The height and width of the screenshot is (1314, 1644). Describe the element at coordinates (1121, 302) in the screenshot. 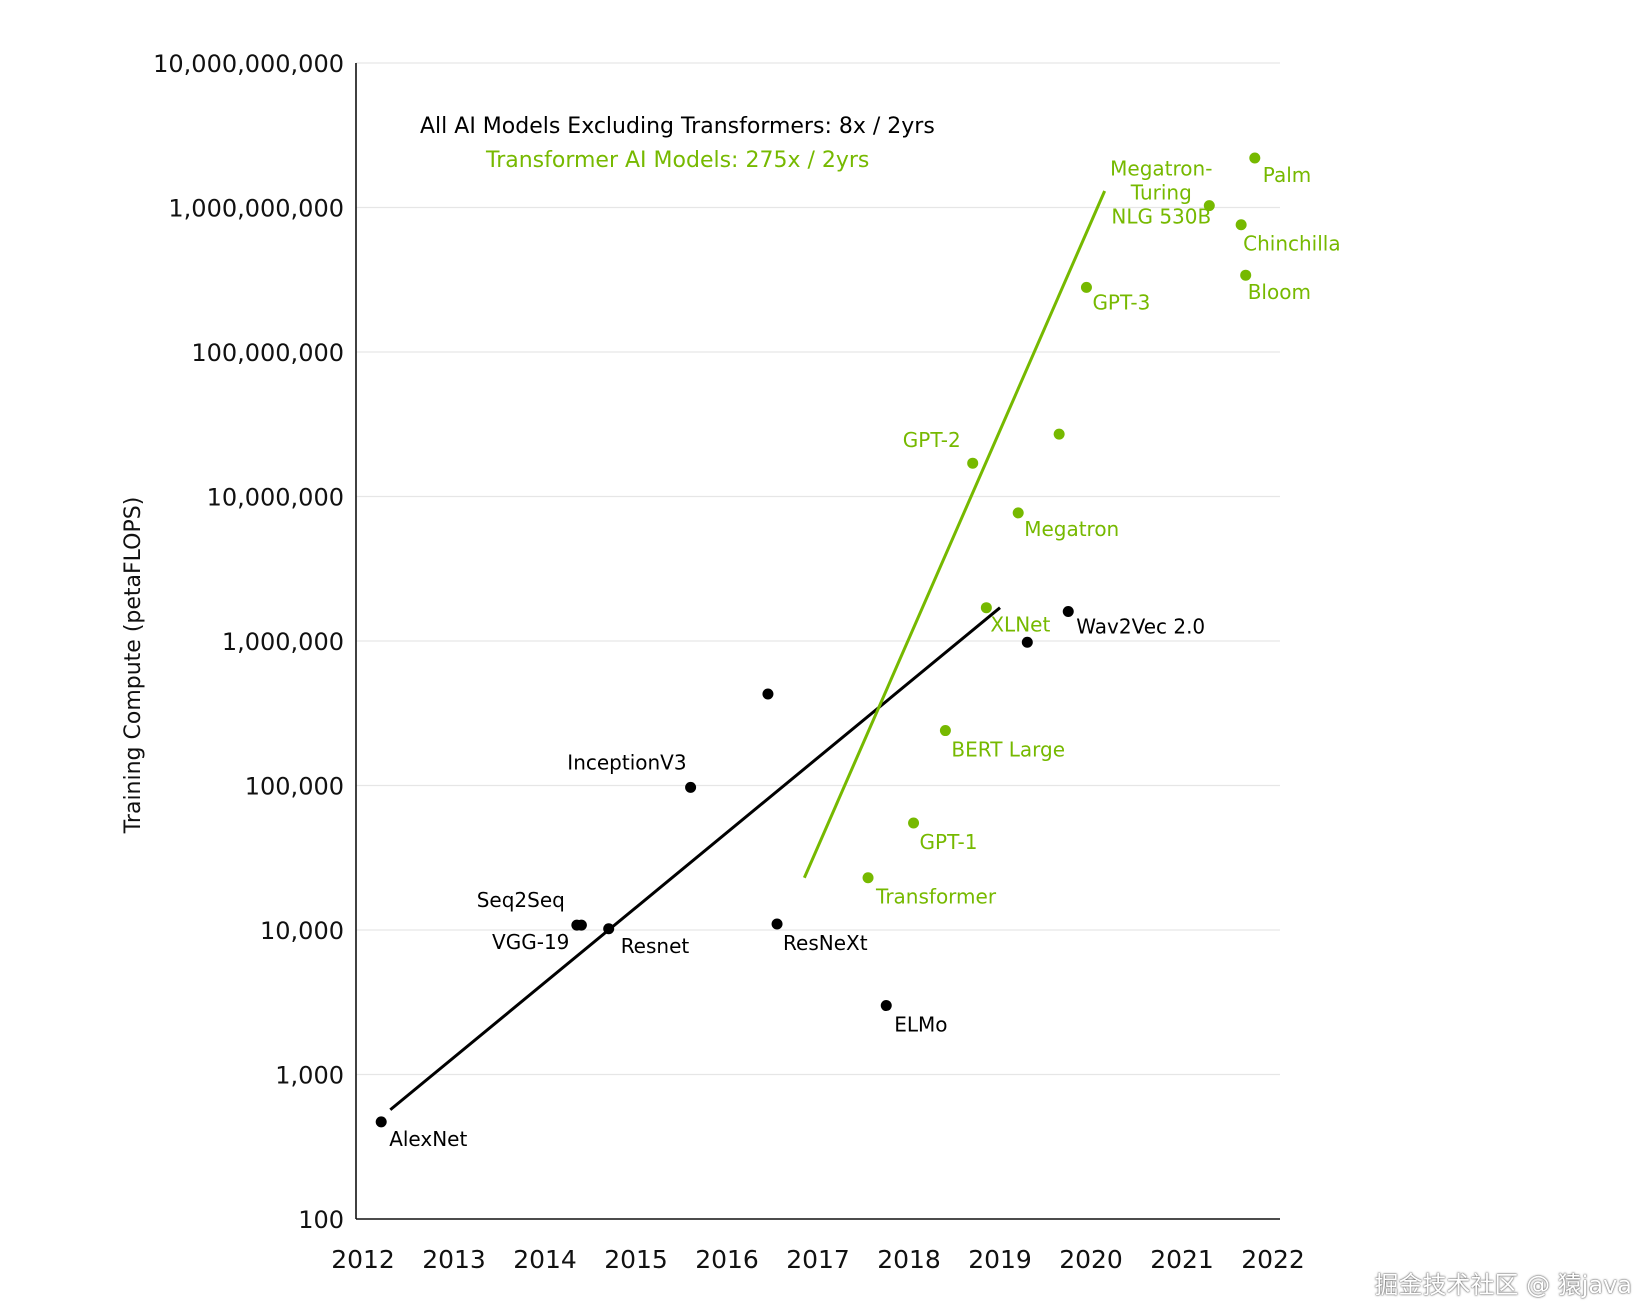

I see `point-label: GPT-3` at that location.